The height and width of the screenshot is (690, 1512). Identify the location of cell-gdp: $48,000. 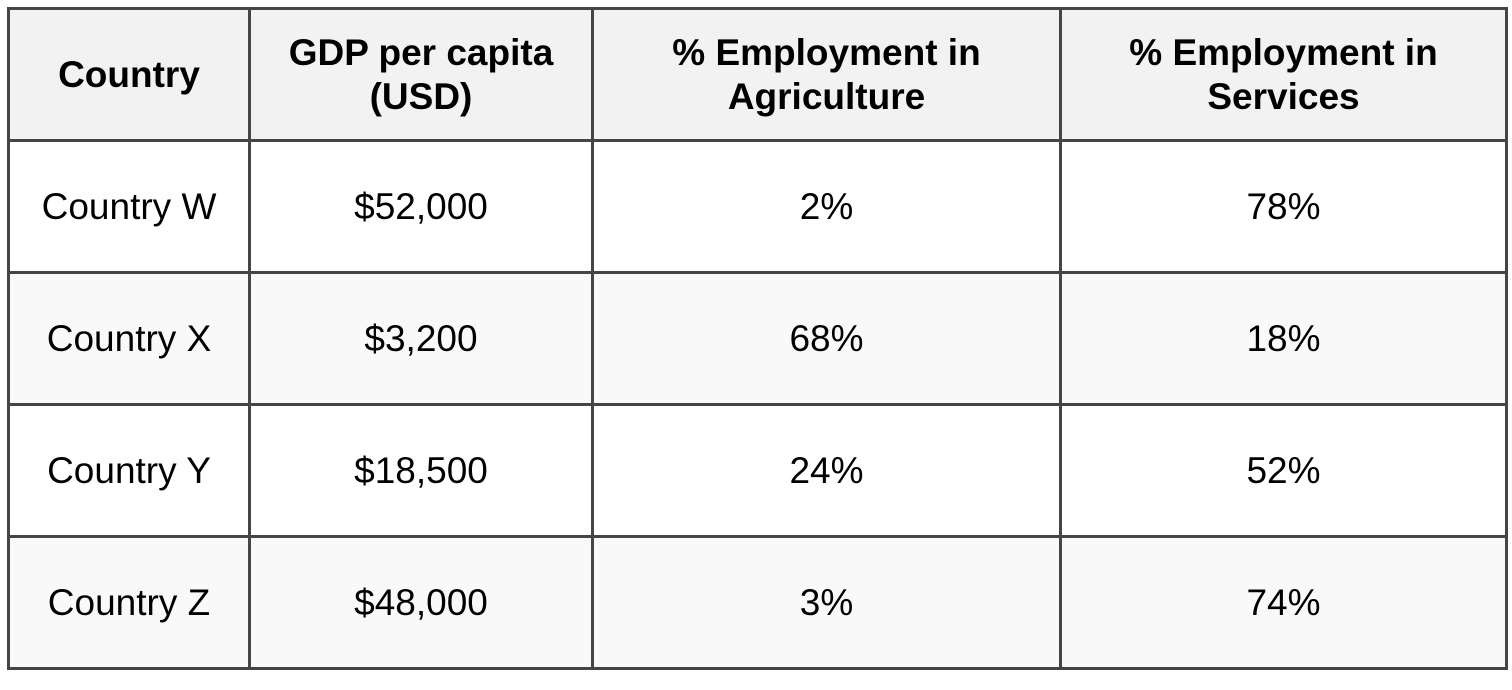
(421, 602).